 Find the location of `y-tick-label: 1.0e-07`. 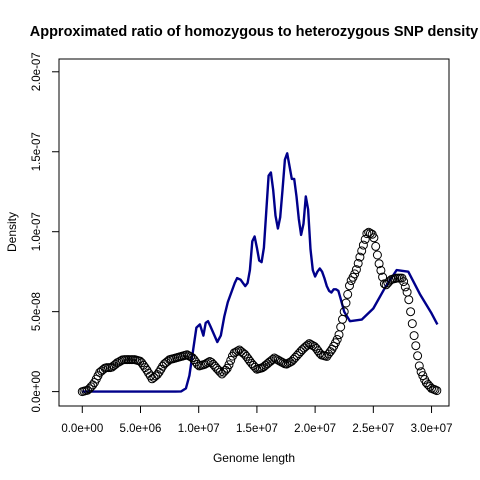

y-tick-label: 1.0e-07 is located at coordinates (37, 231).